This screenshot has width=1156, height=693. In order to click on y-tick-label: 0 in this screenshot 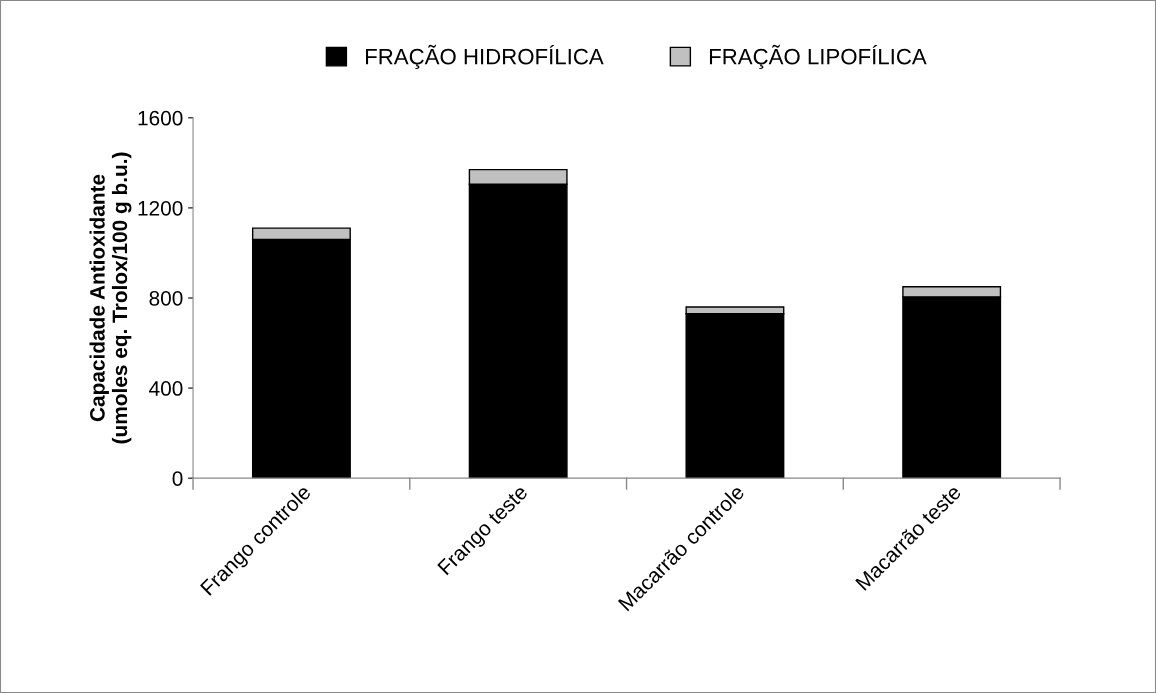, I will do `click(177, 478)`.